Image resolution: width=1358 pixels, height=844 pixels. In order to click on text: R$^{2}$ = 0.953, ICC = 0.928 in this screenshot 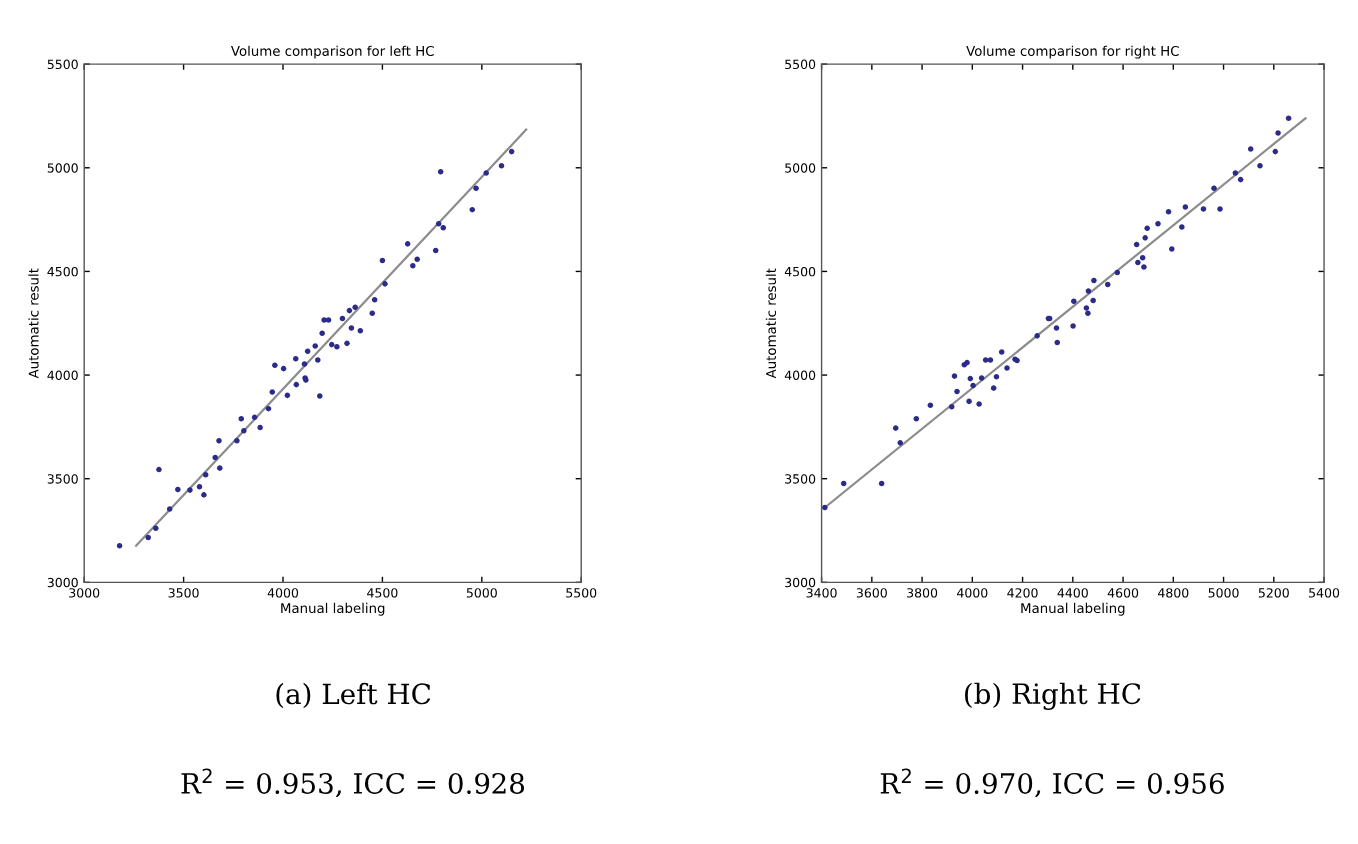, I will do `click(353, 783)`.